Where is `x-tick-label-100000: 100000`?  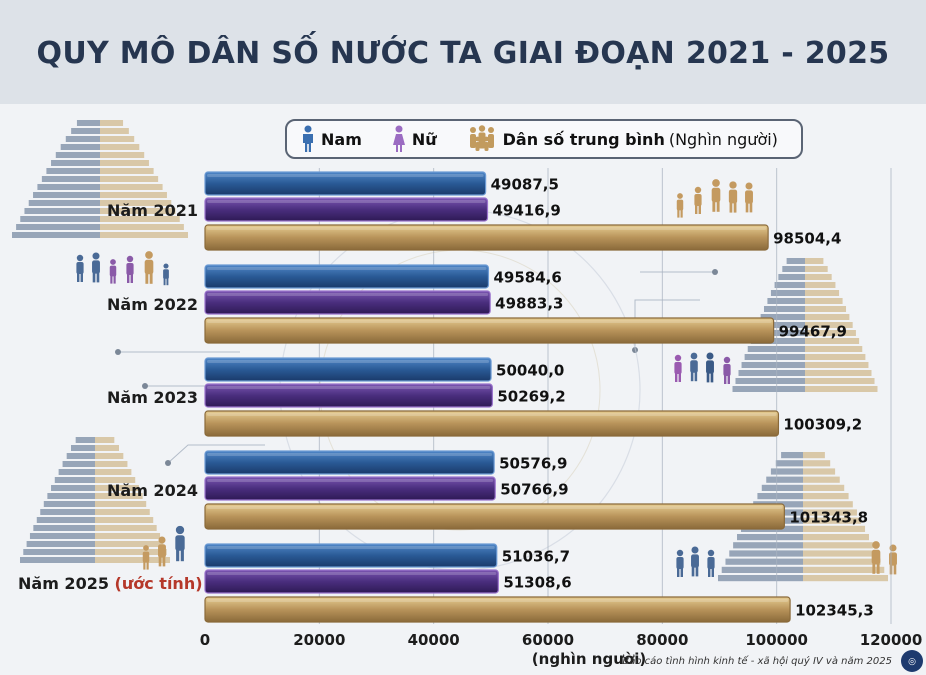 x-tick-label-100000: 100000 is located at coordinates (776, 640).